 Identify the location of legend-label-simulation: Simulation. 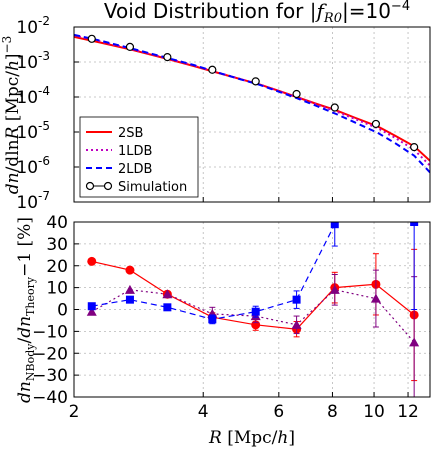
(152, 187).